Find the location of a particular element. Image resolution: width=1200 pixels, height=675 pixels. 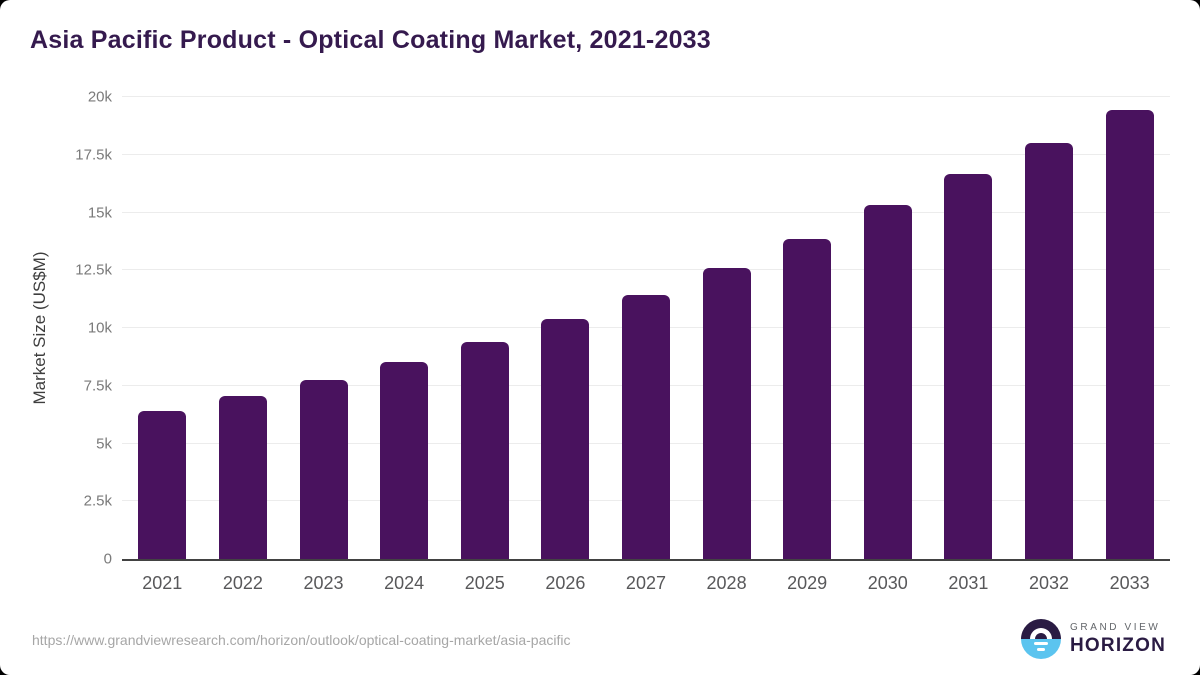

bar-column-2023: 2023 is located at coordinates (323, 345).